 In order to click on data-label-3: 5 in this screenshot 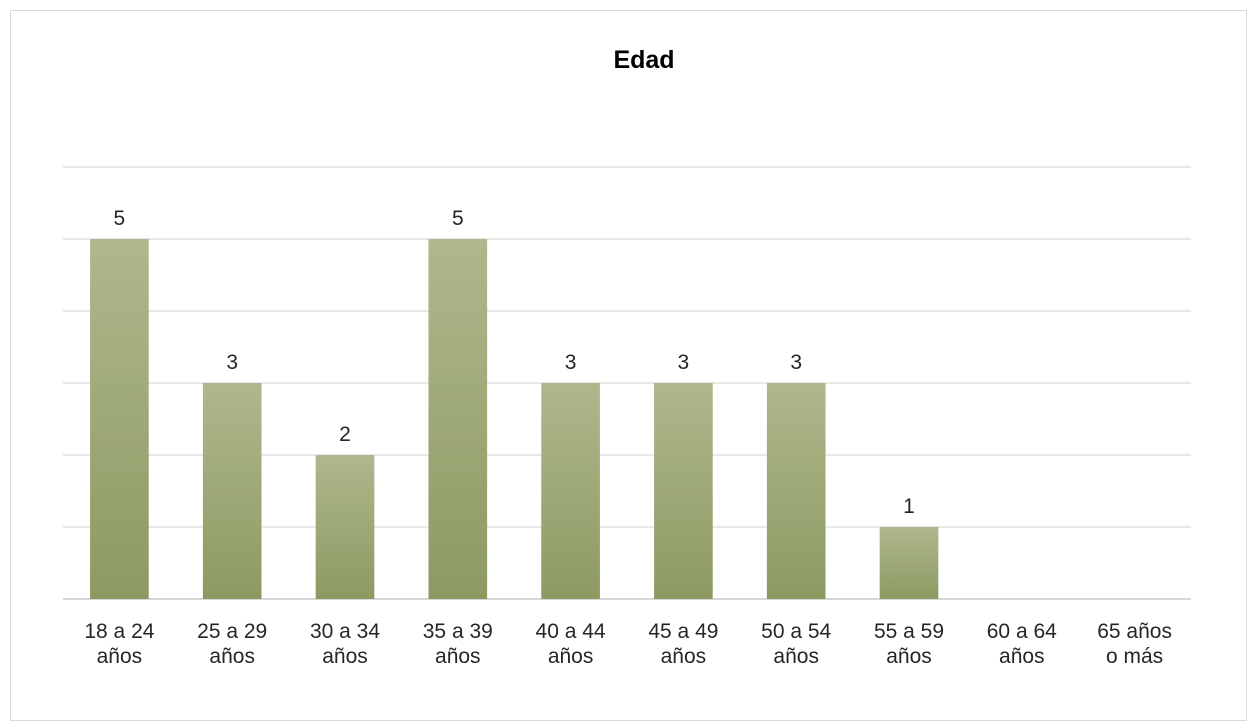, I will do `click(458, 218)`.